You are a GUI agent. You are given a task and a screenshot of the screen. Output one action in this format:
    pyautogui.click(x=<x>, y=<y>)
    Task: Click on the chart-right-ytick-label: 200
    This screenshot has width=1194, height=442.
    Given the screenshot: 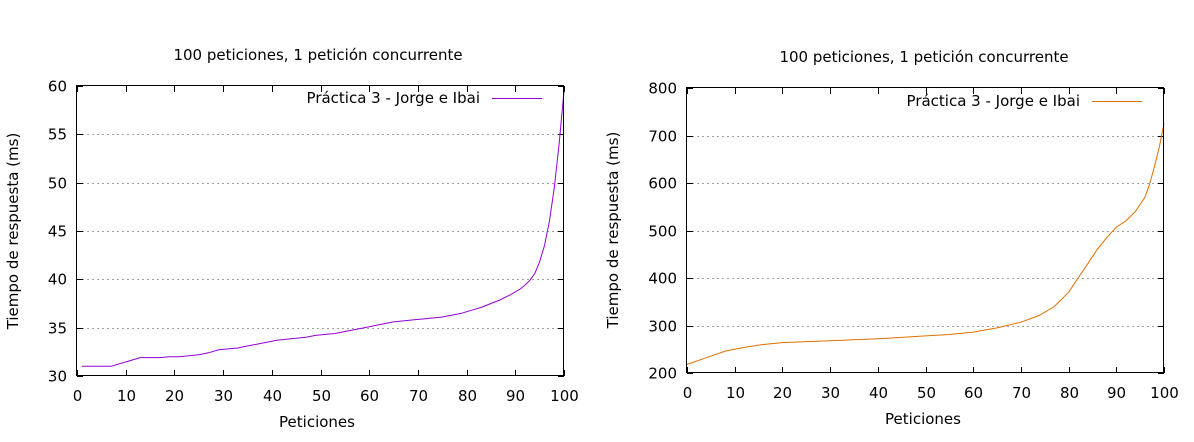 What is the action you would take?
    pyautogui.click(x=662, y=374)
    